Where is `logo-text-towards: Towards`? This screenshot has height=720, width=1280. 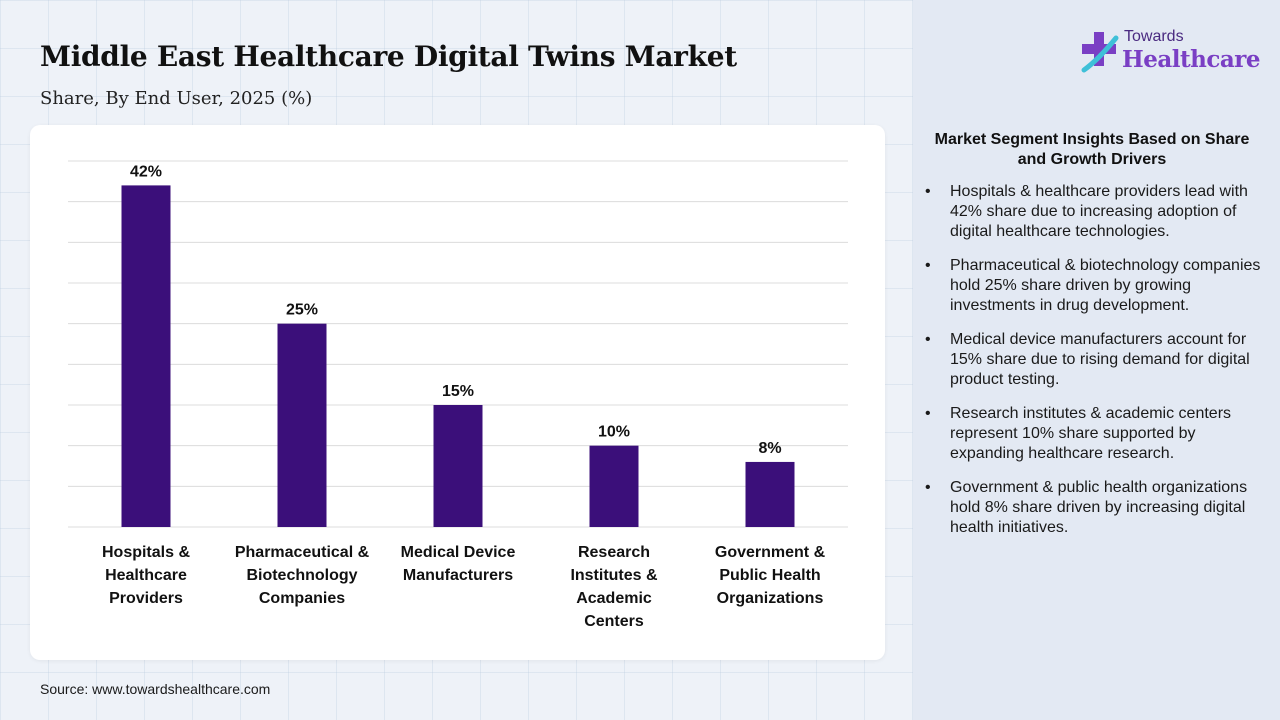
logo-text-towards: Towards is located at coordinates (1154, 36).